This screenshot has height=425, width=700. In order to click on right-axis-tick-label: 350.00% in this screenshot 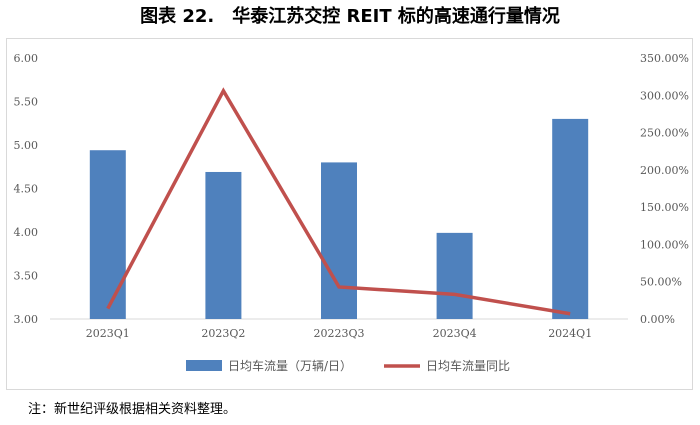, I will do `click(664, 58)`.